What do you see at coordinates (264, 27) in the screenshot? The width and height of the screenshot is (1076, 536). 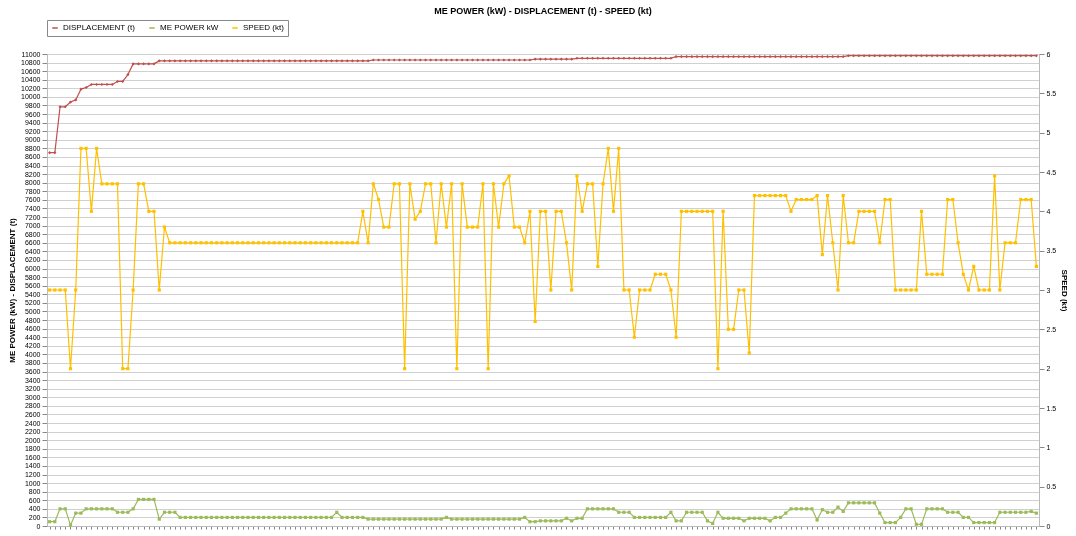 I see `legend-label: SPEED (kt)` at bounding box center [264, 27].